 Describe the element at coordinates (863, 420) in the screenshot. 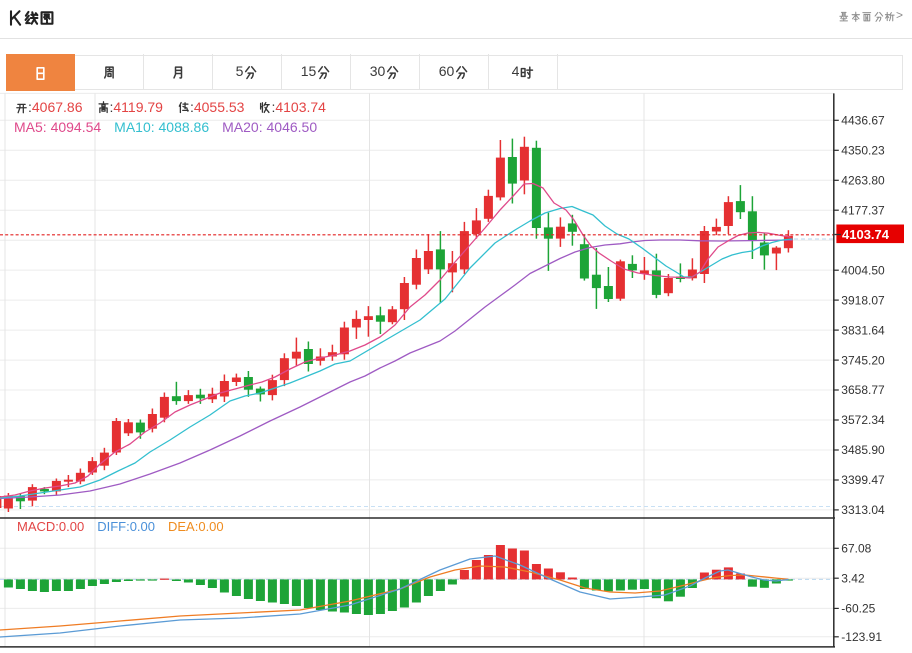

I see `svg-text: 3572.34` at that location.